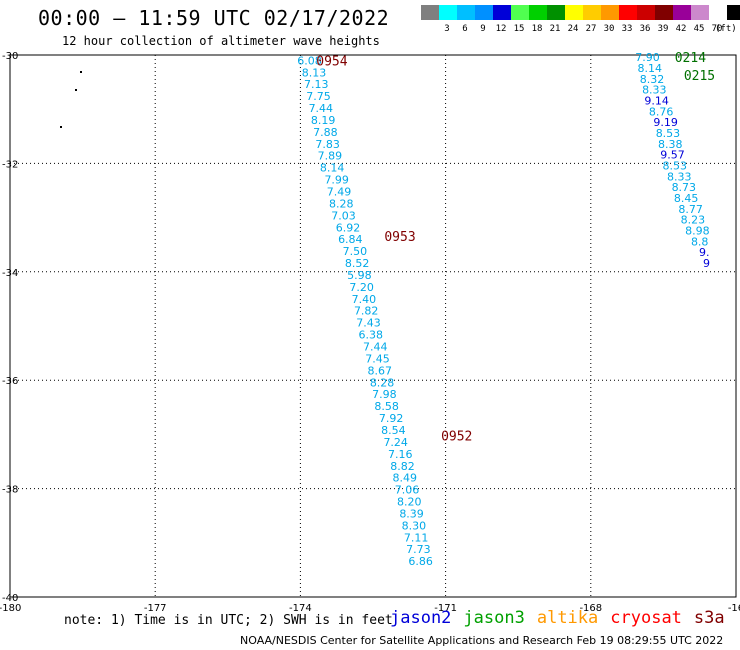 The height and width of the screenshot is (650, 740). Describe the element at coordinates (364, 299) in the screenshot. I see `wave-height-value: 7.40` at that location.